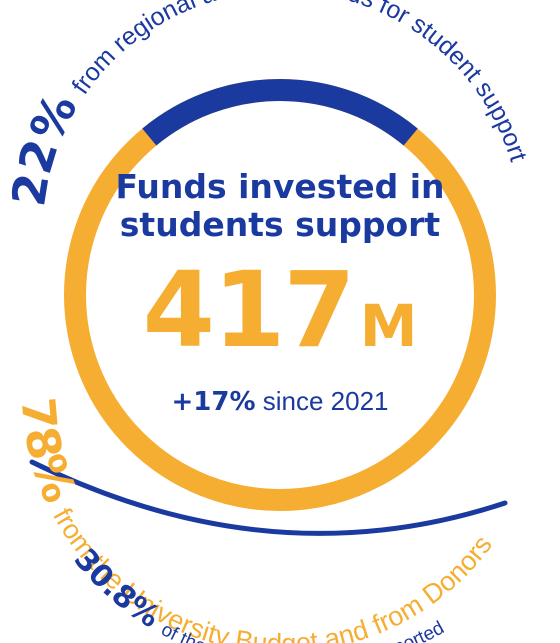 Image resolution: width=560 pixels, height=643 pixels. I want to click on total-unit: M, so click(388, 326).